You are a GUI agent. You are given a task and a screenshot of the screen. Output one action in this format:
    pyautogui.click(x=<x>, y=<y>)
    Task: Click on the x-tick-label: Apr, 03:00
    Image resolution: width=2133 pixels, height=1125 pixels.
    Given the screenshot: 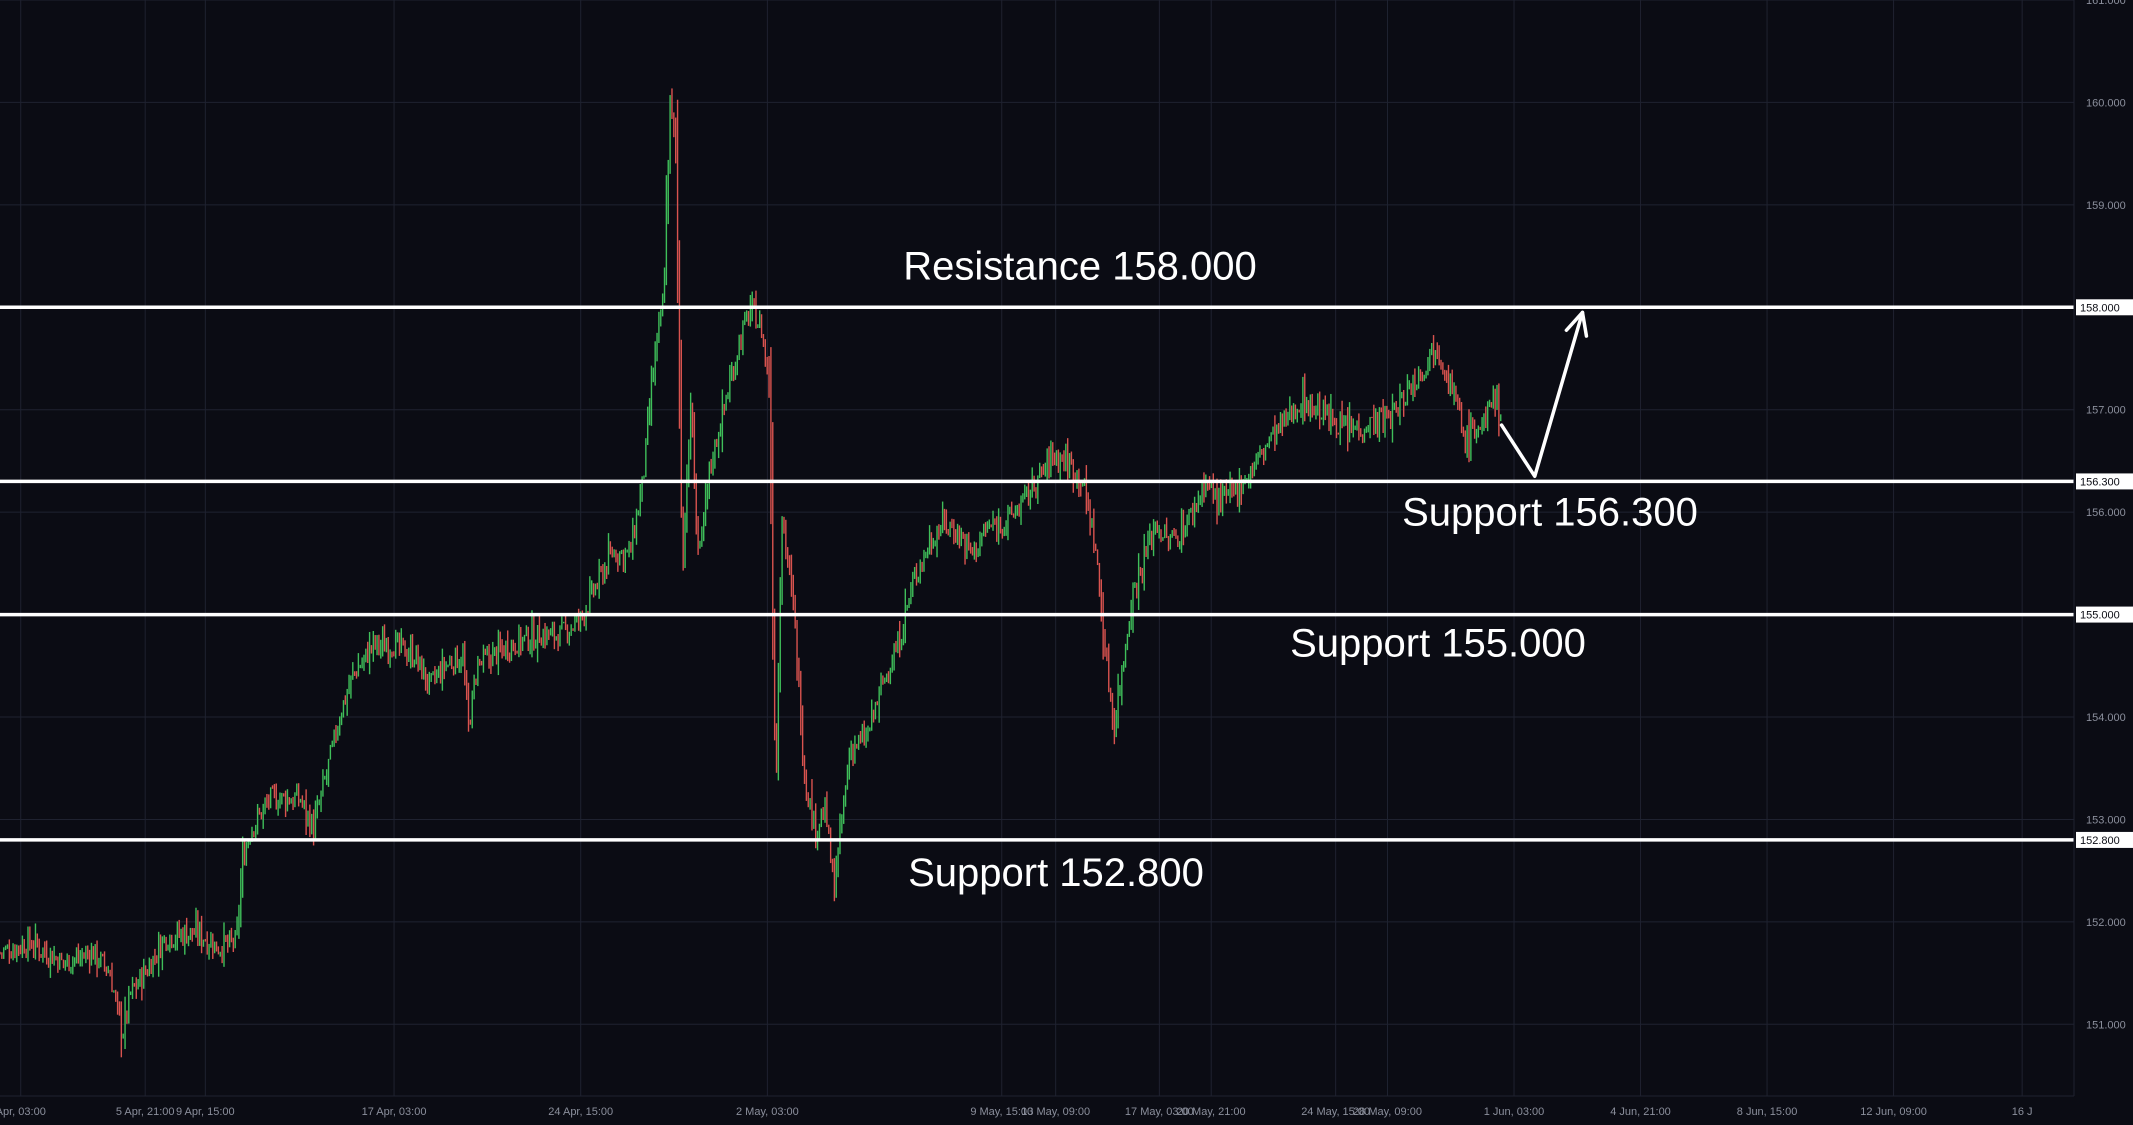 What is the action you would take?
    pyautogui.click(x=23, y=1112)
    